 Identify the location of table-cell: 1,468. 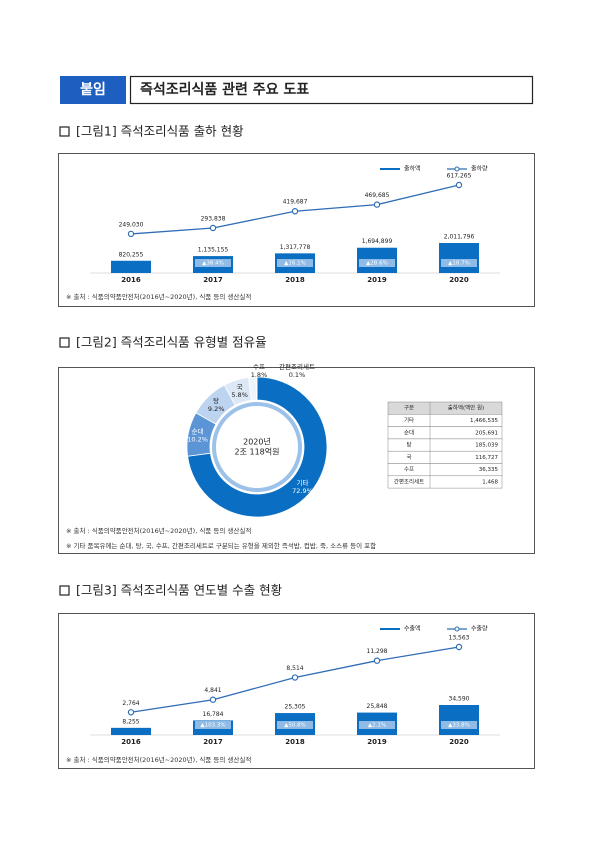
(490, 482).